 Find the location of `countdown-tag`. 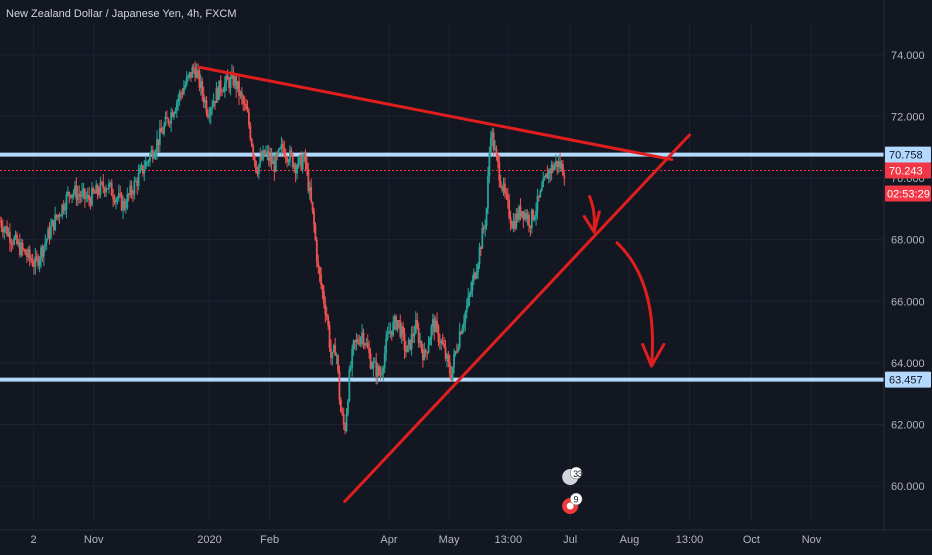

countdown-tag is located at coordinates (908, 193).